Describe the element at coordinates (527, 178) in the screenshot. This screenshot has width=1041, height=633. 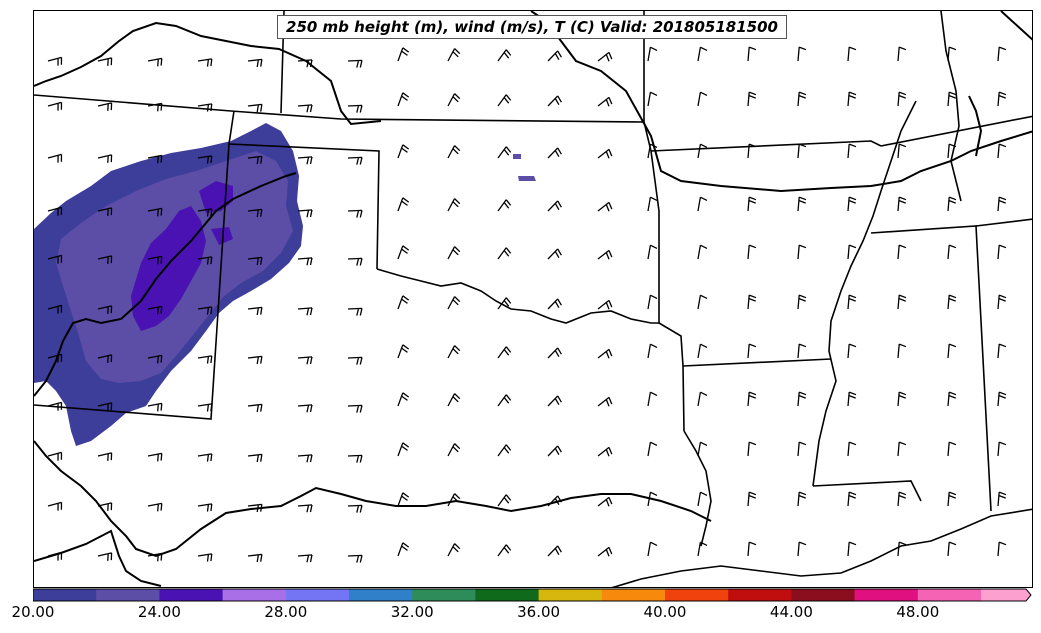
I see `temperature-region-small` at that location.